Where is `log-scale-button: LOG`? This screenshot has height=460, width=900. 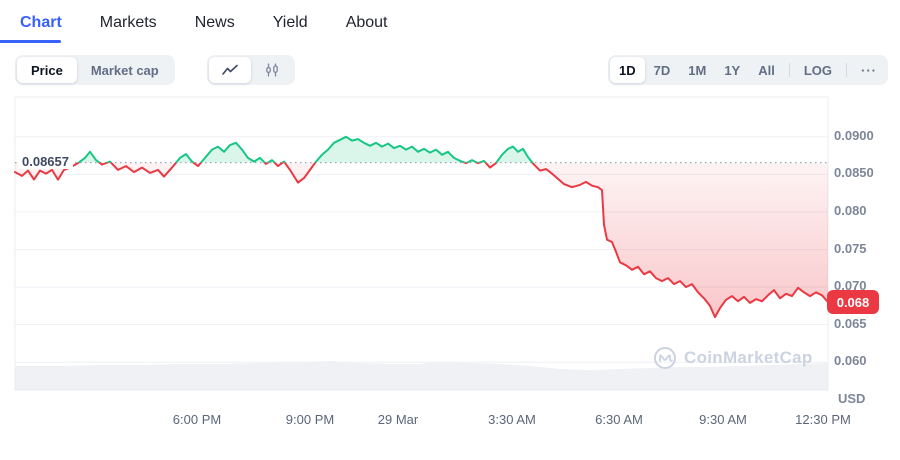 log-scale-button: LOG is located at coordinates (818, 70).